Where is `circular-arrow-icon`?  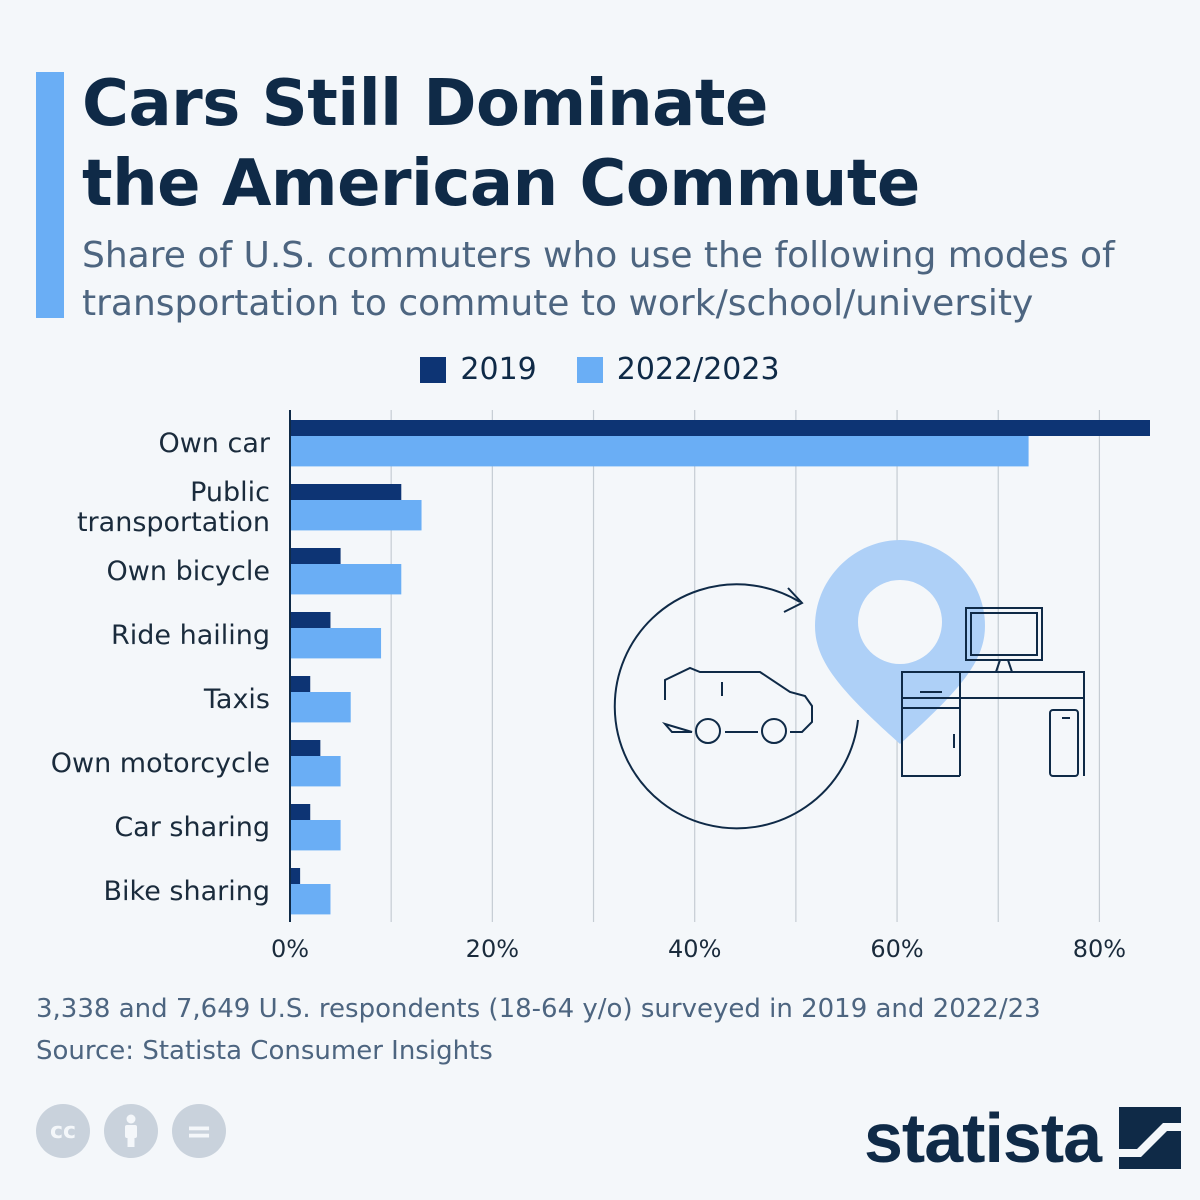 circular-arrow-icon is located at coordinates (736, 706).